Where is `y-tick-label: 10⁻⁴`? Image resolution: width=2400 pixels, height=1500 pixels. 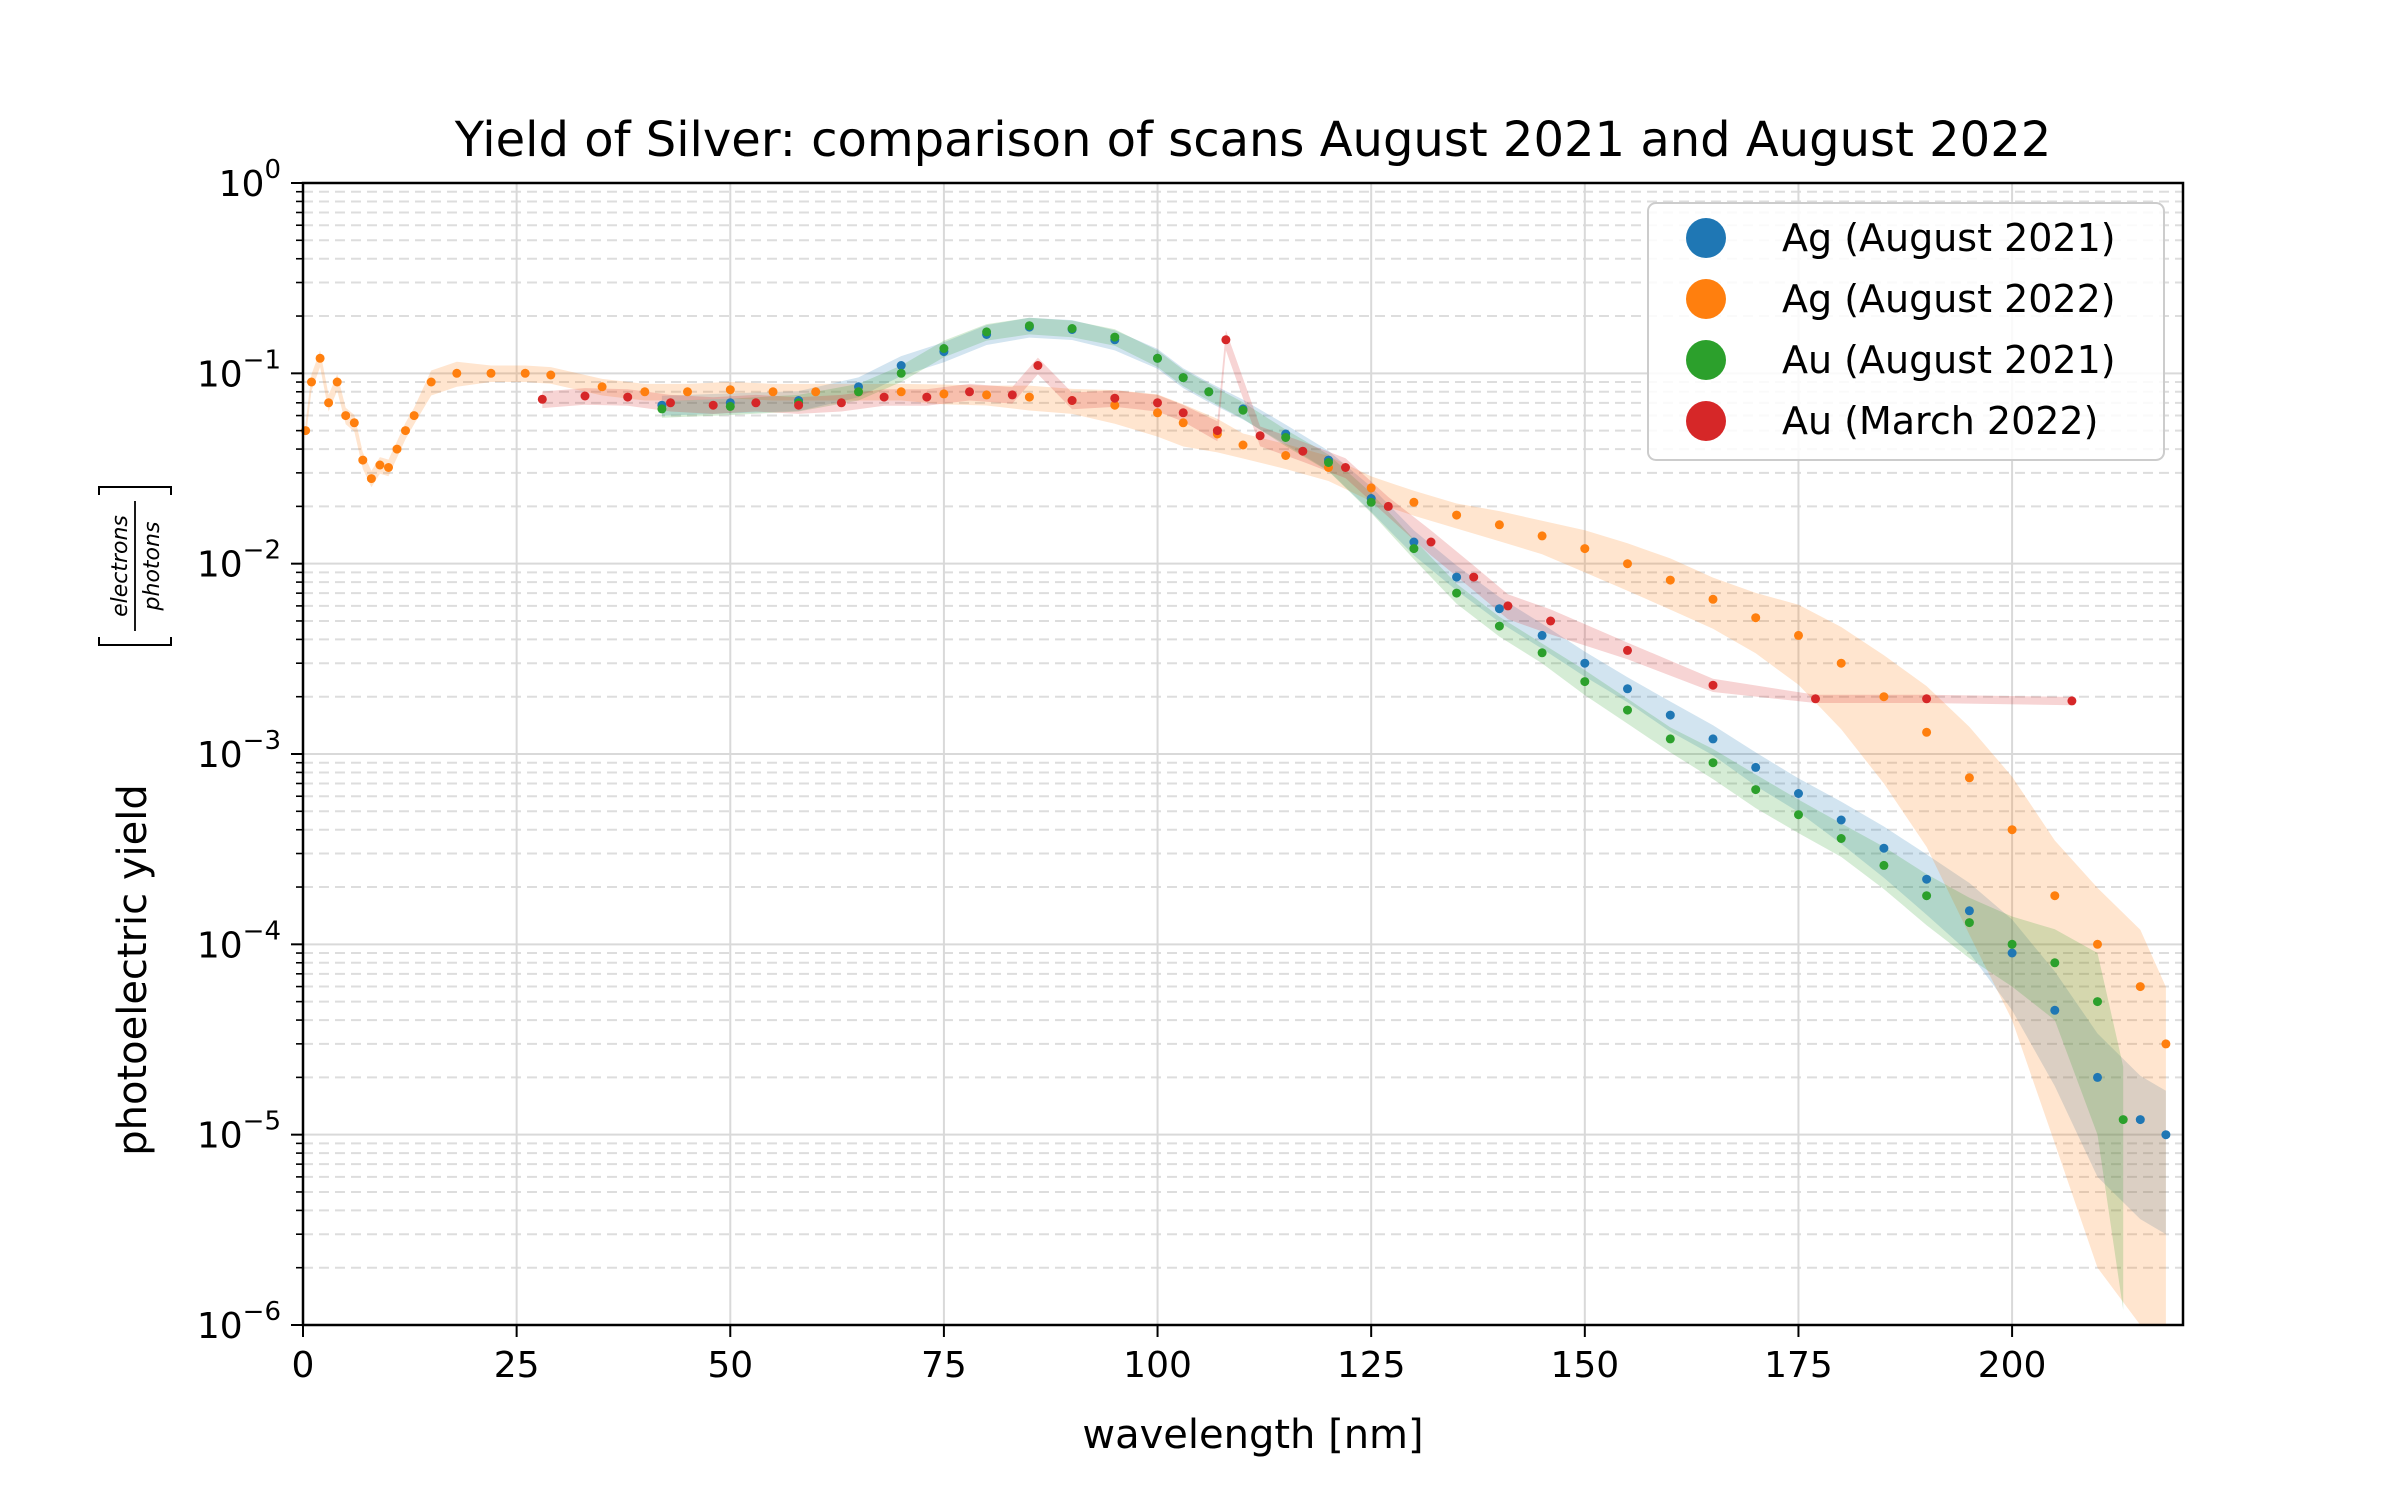 y-tick-label: 10⁻⁴ is located at coordinates (239, 941).